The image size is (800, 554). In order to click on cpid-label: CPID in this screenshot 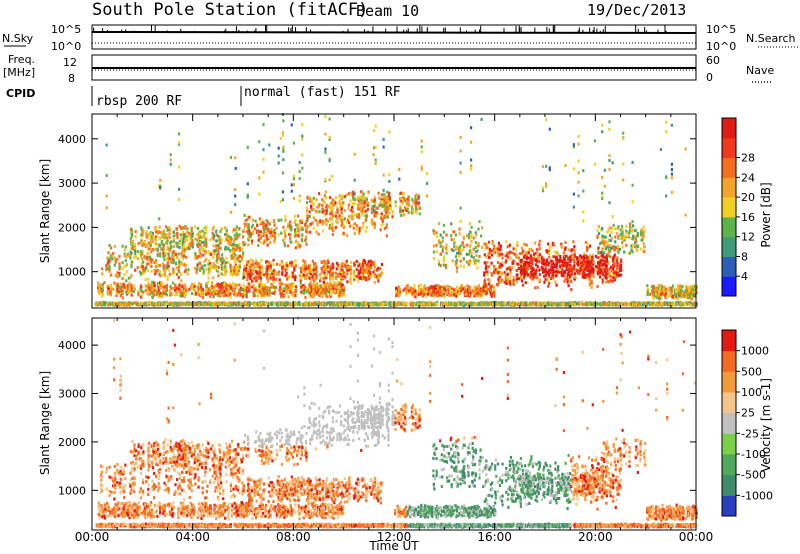, I will do `click(20, 93)`.